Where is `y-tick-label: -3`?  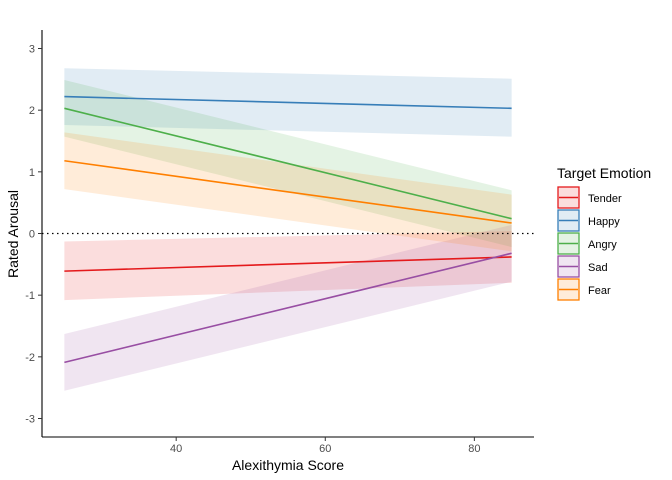
y-tick-label: -3 is located at coordinates (30, 420).